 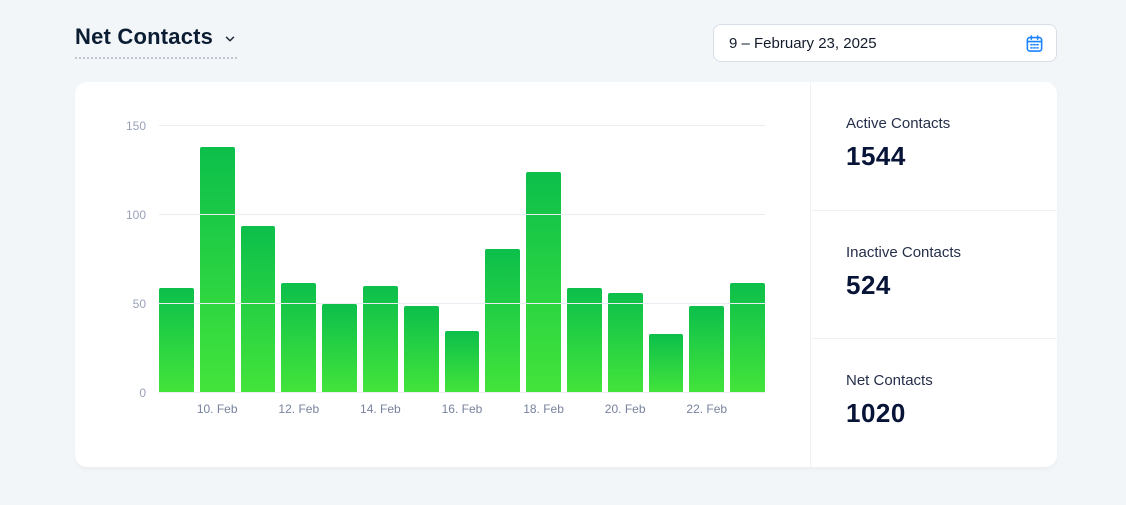 What do you see at coordinates (934, 402) in the screenshot?
I see `stat-net-contacts: Net Contacts 1020` at bounding box center [934, 402].